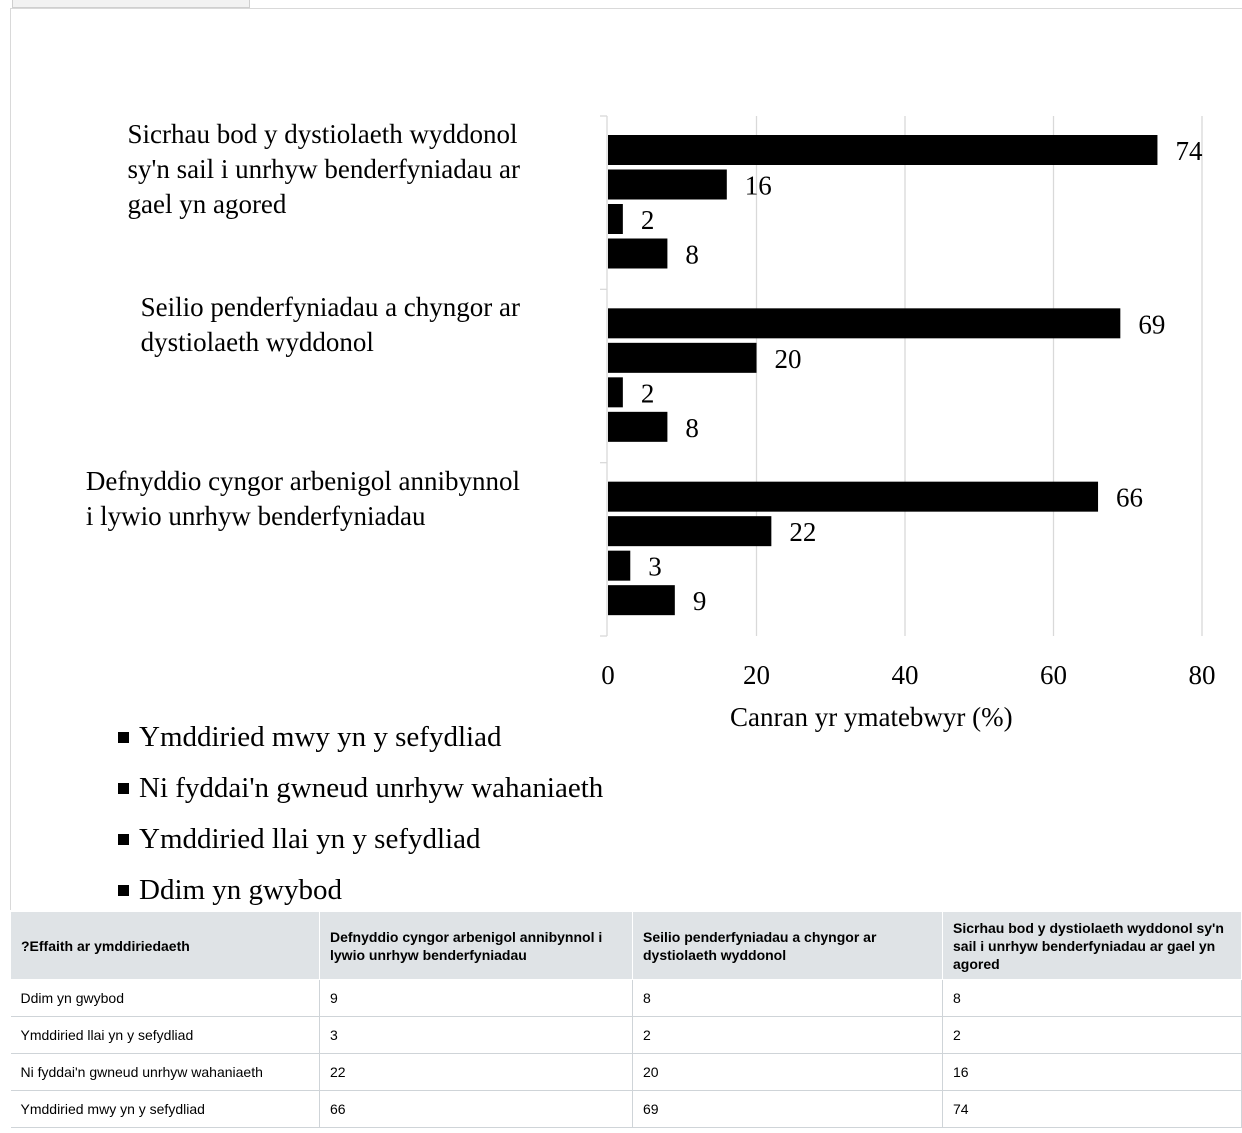 This screenshot has width=1242, height=1133. What do you see at coordinates (758, 186) in the screenshot?
I see `data-label: 16` at bounding box center [758, 186].